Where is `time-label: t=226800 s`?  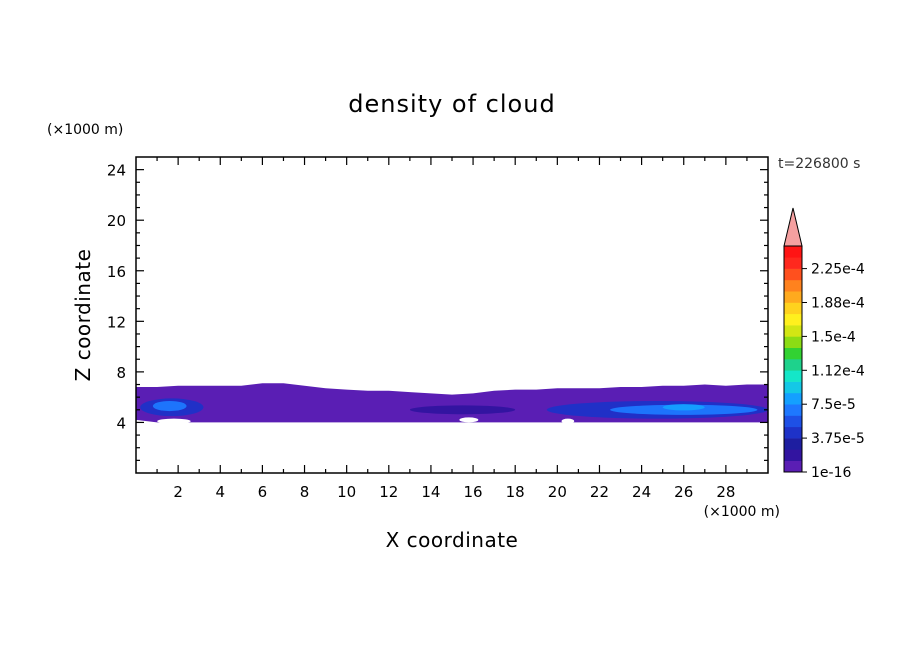 time-label: t=226800 s is located at coordinates (819, 164).